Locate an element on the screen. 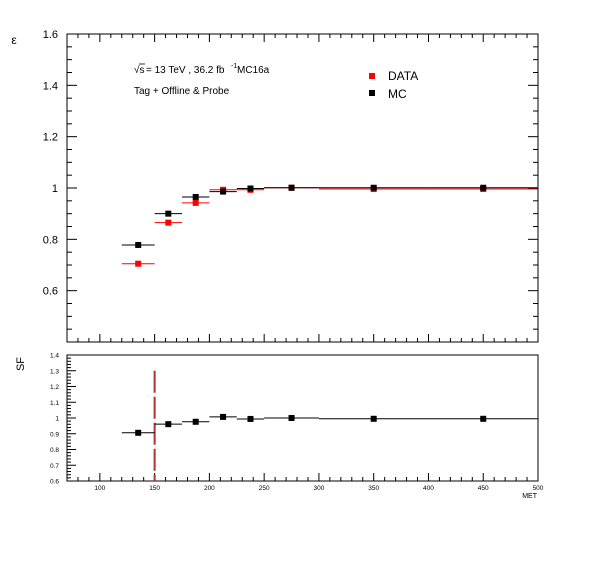  top-y-tick-label: 1.4 is located at coordinates (50, 86).